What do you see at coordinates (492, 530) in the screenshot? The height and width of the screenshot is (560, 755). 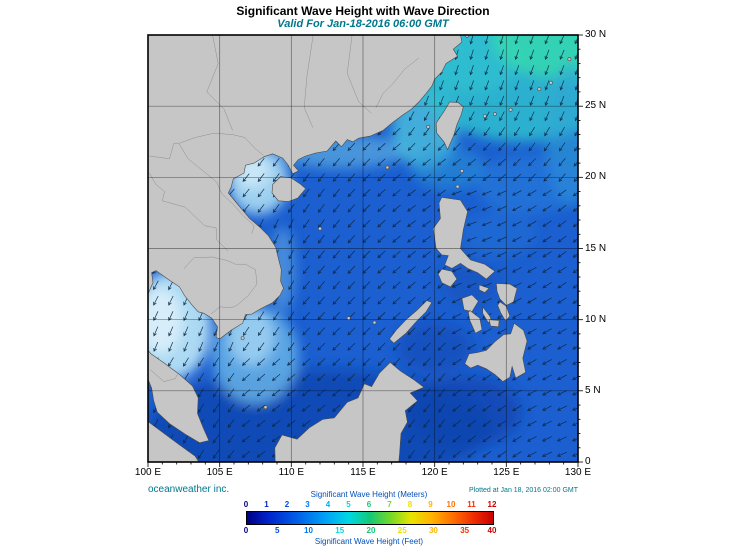 I see `colorbar-feet-tick: 40` at bounding box center [492, 530].